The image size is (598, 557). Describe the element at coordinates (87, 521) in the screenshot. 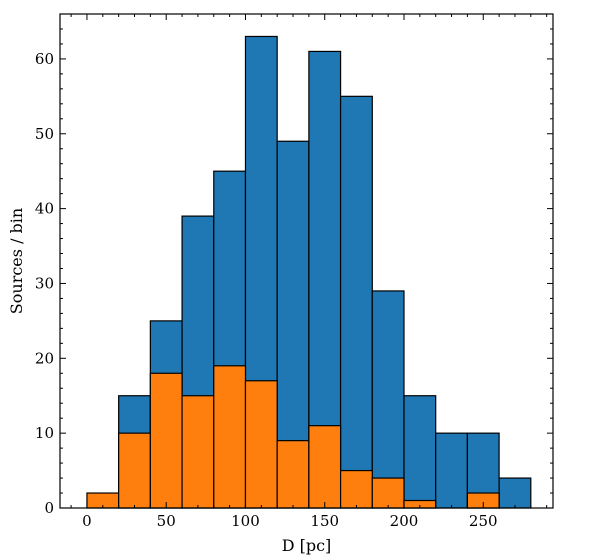

I see `x-tick-label: 0` at that location.